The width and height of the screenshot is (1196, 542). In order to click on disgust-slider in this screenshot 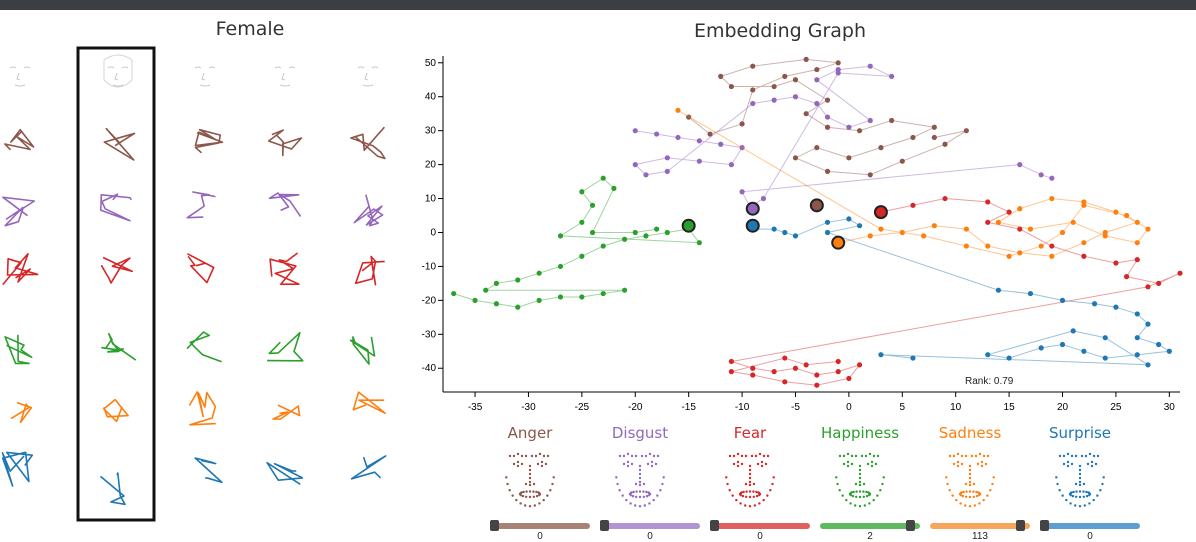, I will do `click(650, 525)`.